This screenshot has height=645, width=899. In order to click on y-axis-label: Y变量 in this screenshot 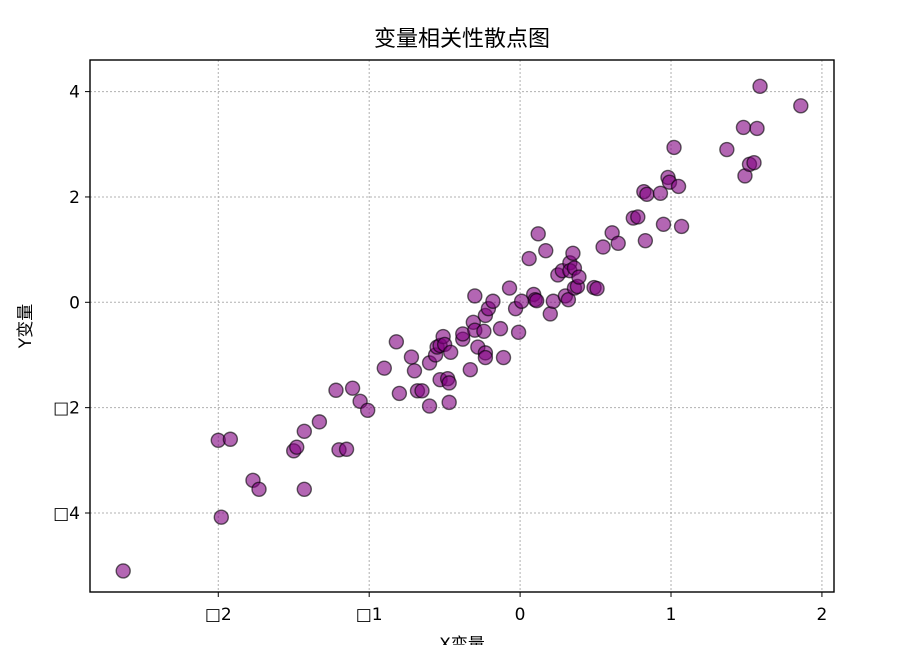, I will do `click(26, 326)`.